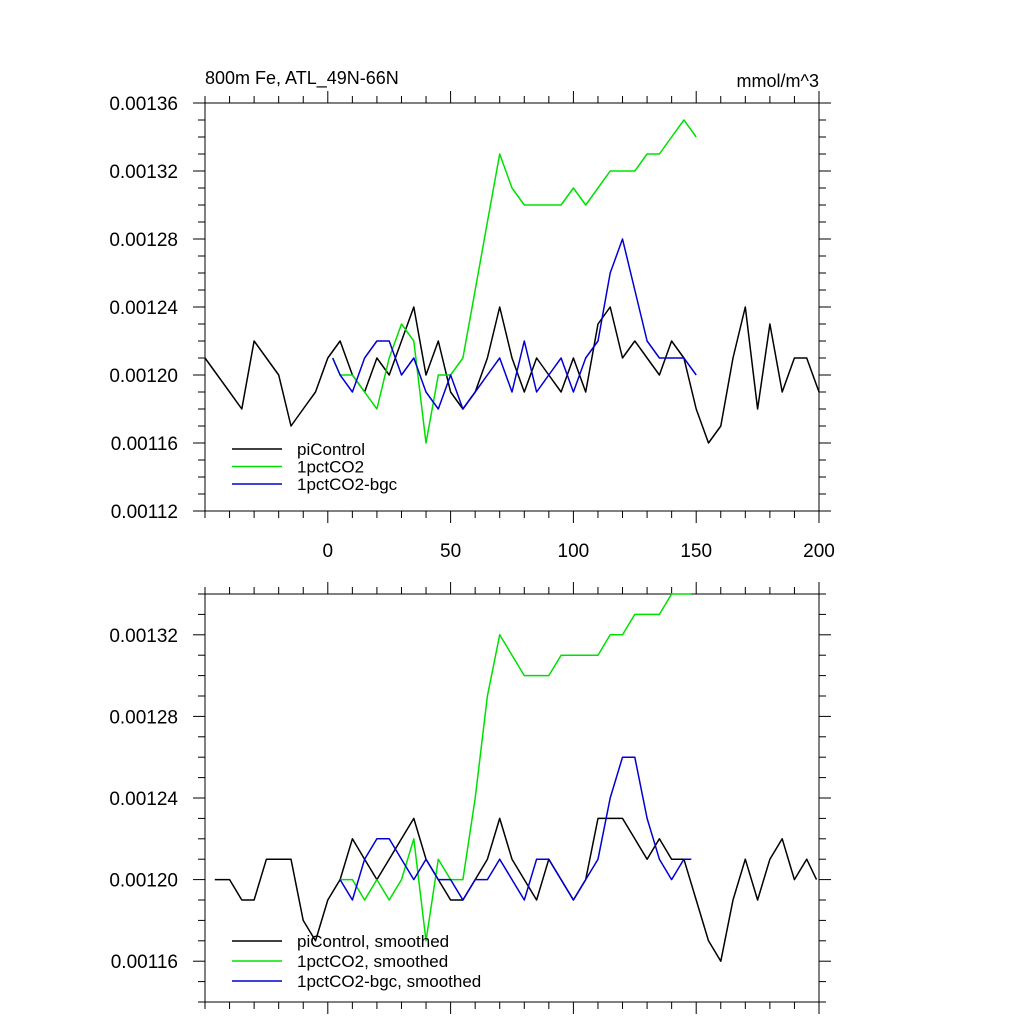  Describe the element at coordinates (302, 78) in the screenshot. I see `chart-title: 800m Fe, ATL_49N-66N` at that location.